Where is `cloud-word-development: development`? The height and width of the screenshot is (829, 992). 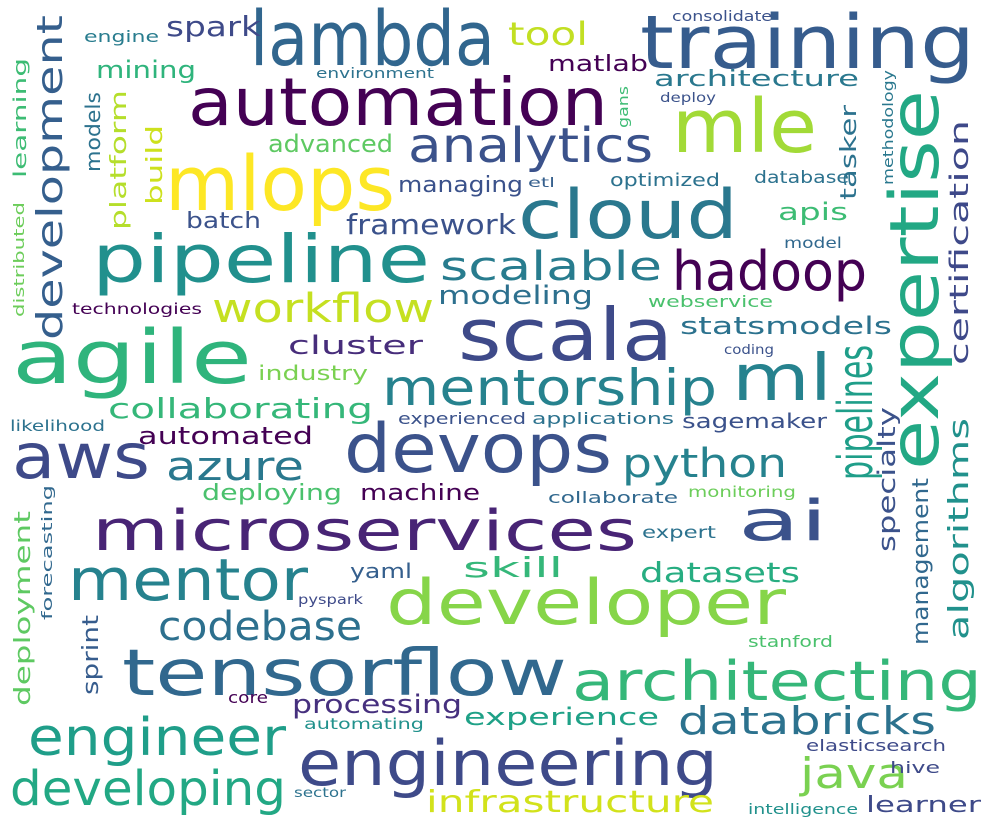
cloud-word-development: development is located at coordinates (50, 177).